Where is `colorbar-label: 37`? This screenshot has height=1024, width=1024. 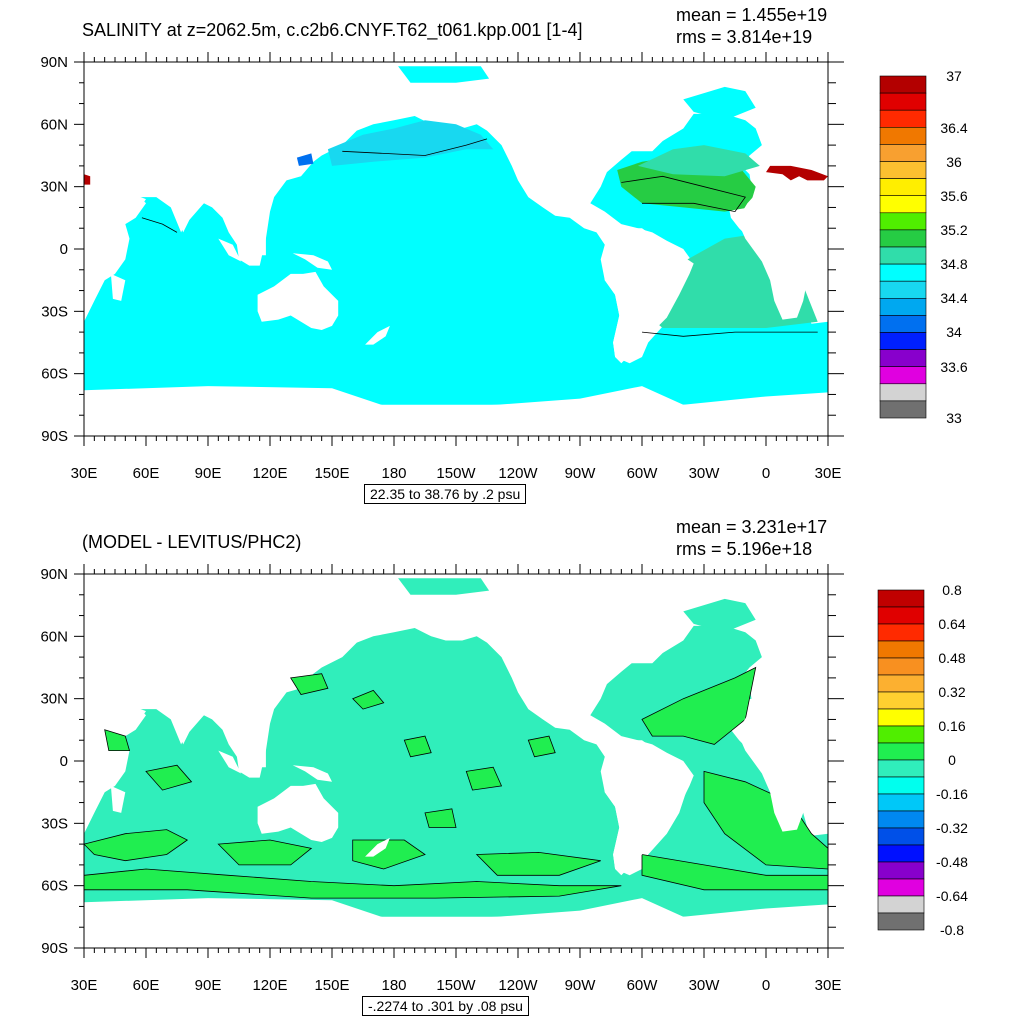 colorbar-label: 37 is located at coordinates (954, 76).